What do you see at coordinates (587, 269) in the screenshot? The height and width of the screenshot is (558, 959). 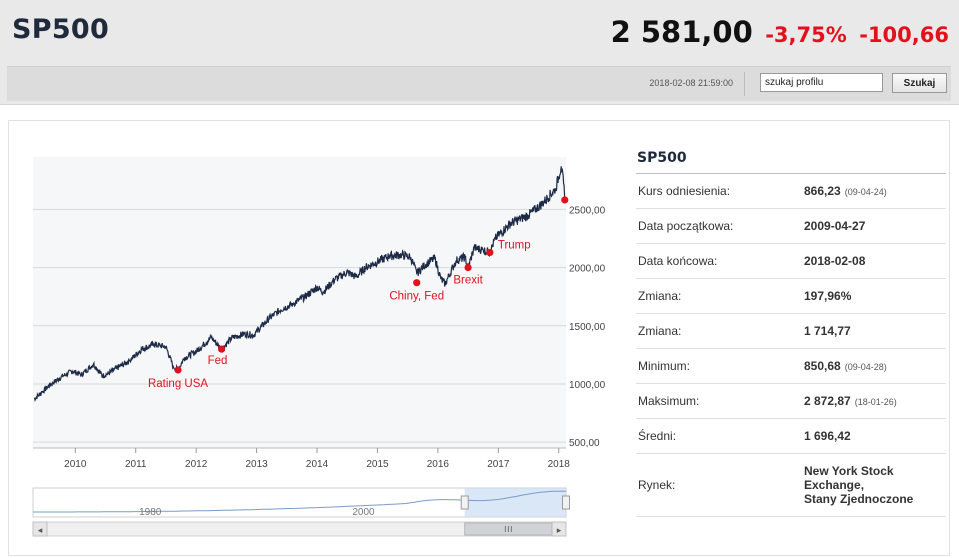 I see `y-tick-label: 2000,00` at bounding box center [587, 269].